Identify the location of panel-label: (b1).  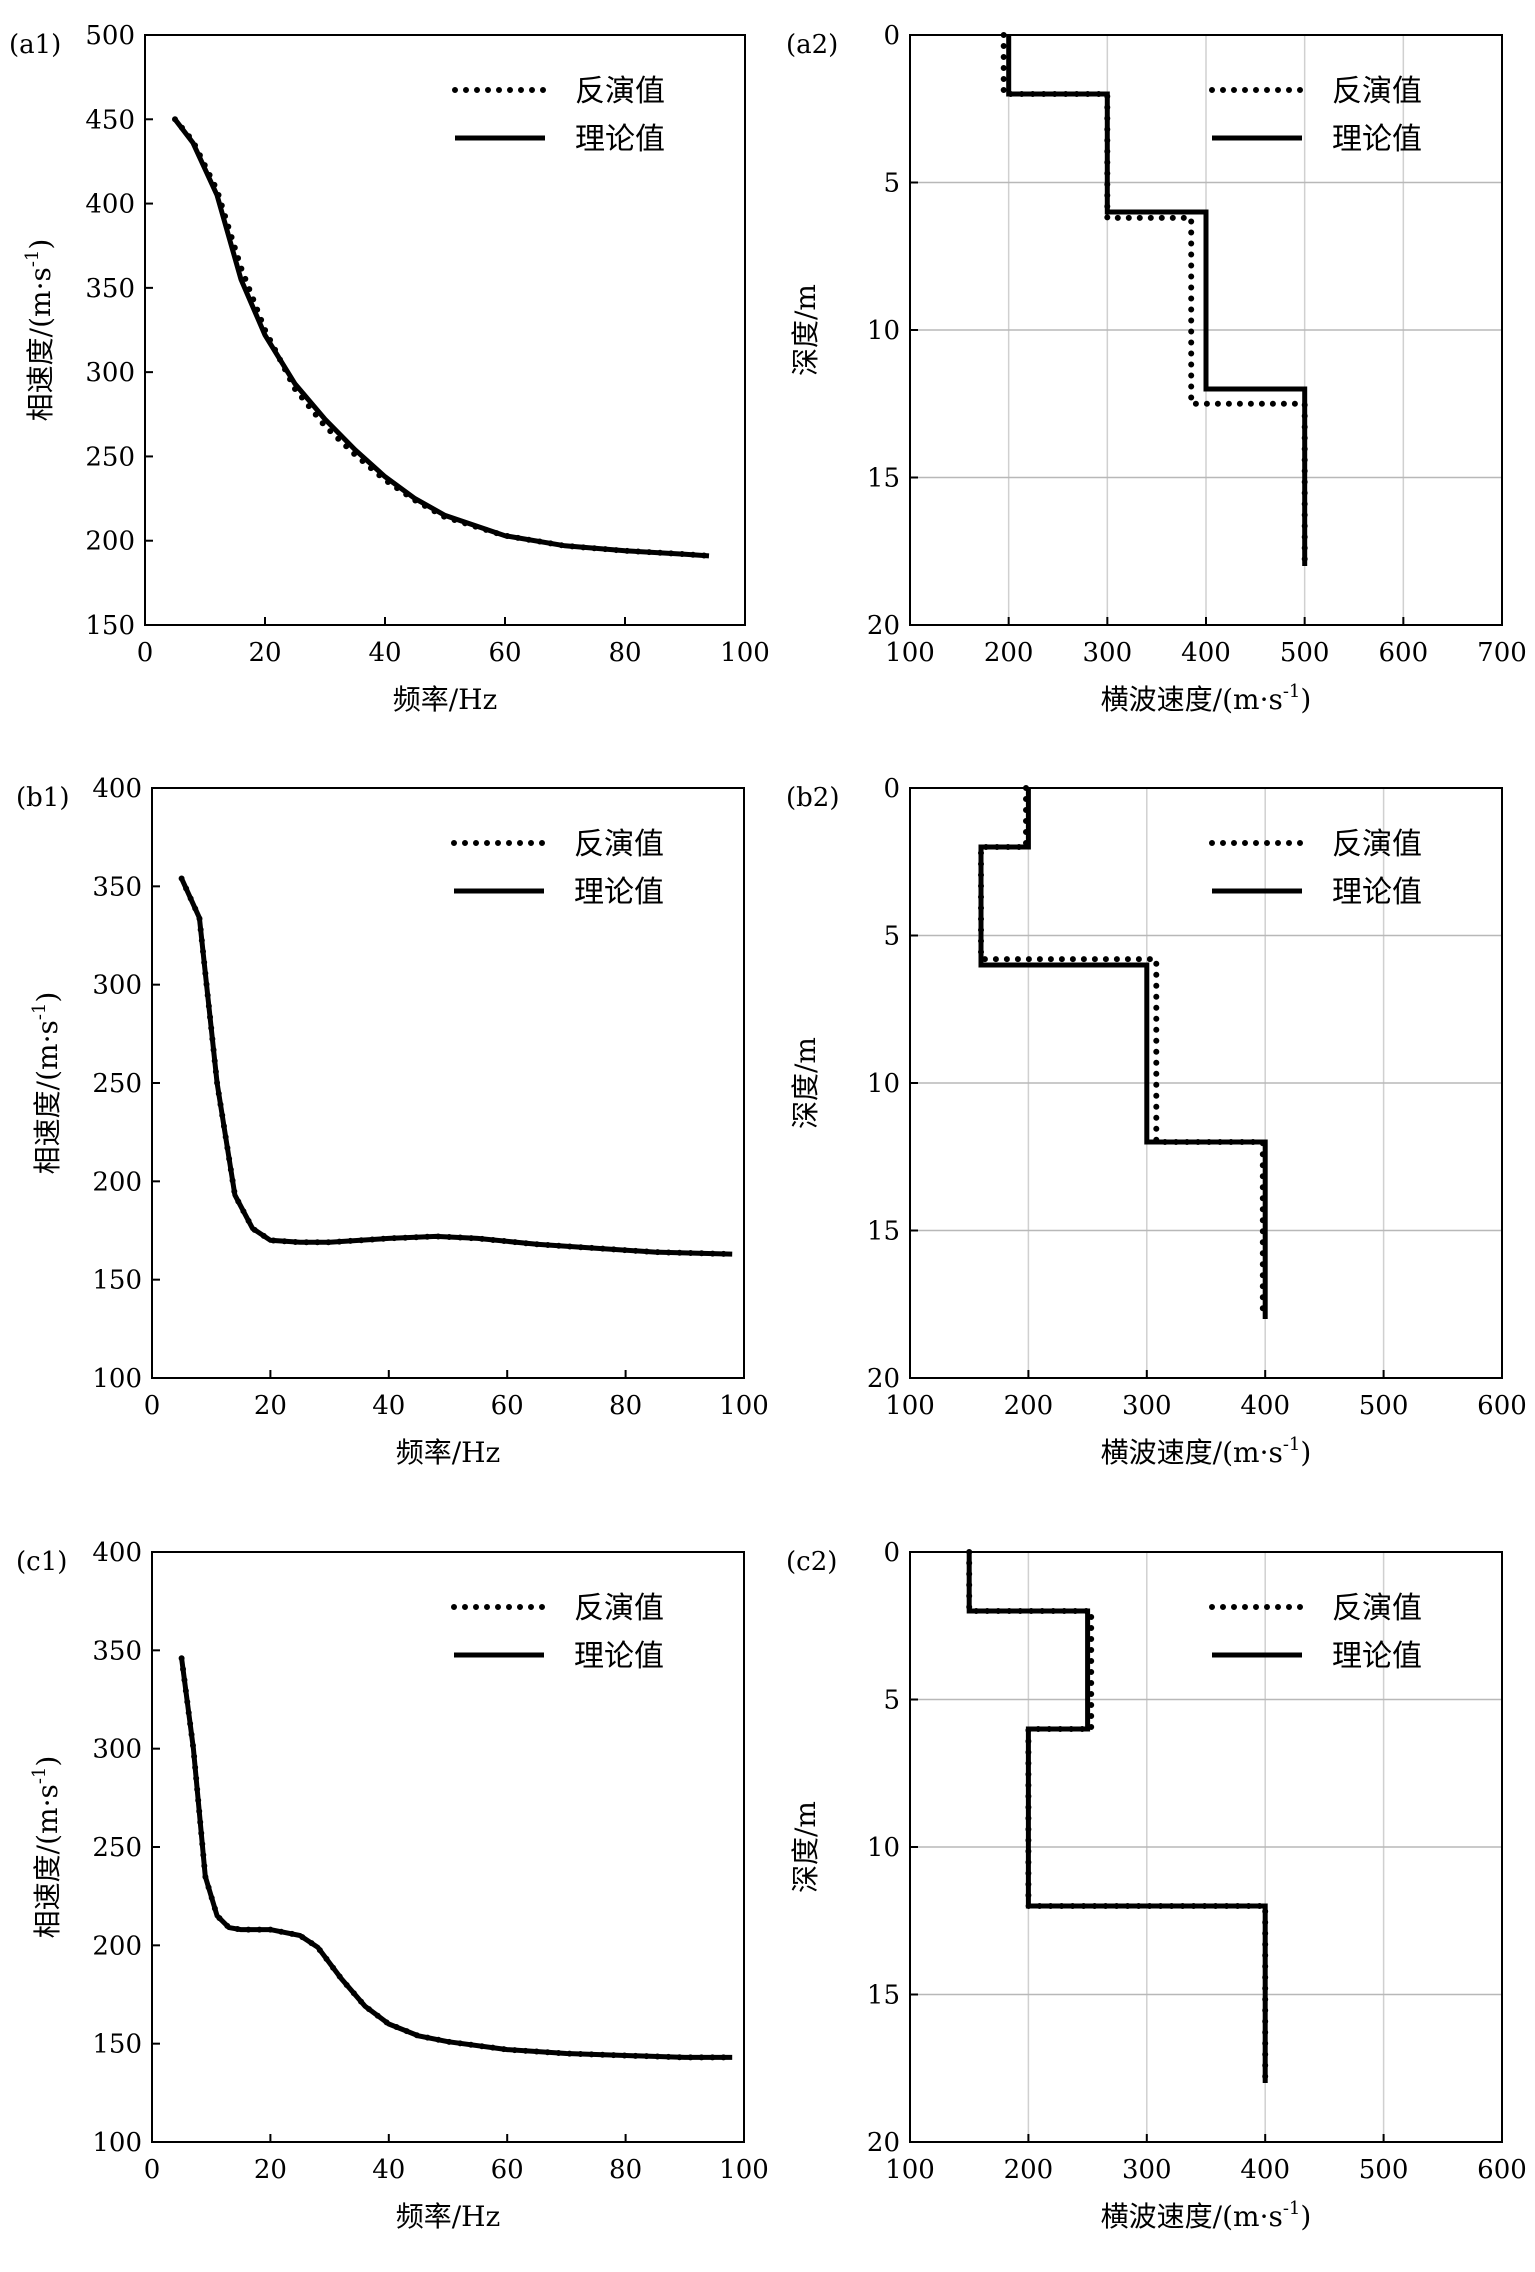
(42, 798).